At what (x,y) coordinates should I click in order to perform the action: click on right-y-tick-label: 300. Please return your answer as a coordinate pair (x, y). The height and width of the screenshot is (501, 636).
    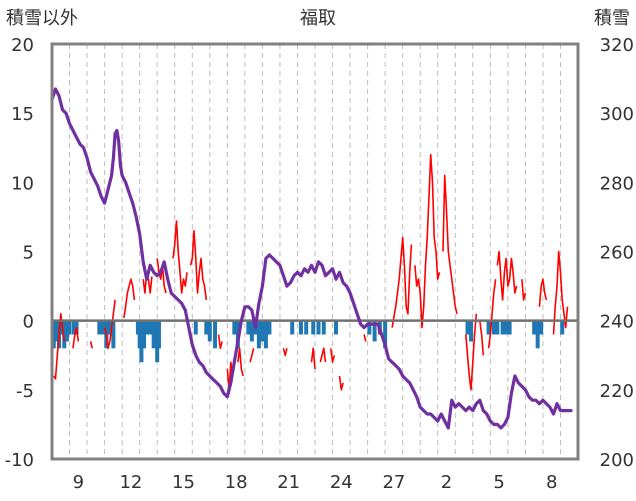
    Looking at the image, I should click on (617, 114).